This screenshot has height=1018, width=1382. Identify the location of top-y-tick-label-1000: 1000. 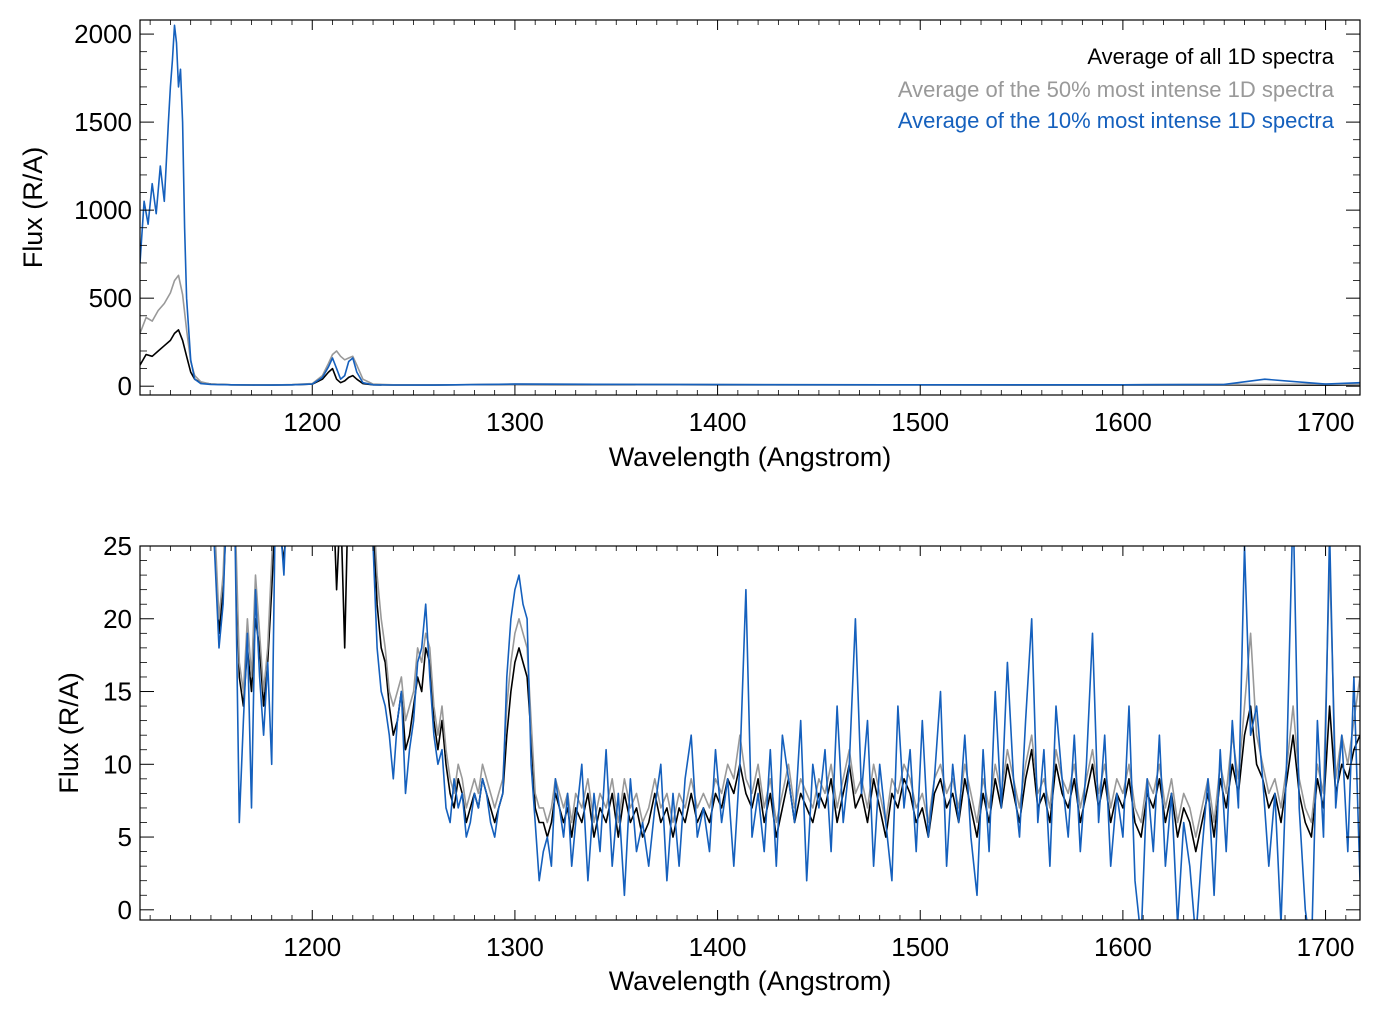
(103, 210).